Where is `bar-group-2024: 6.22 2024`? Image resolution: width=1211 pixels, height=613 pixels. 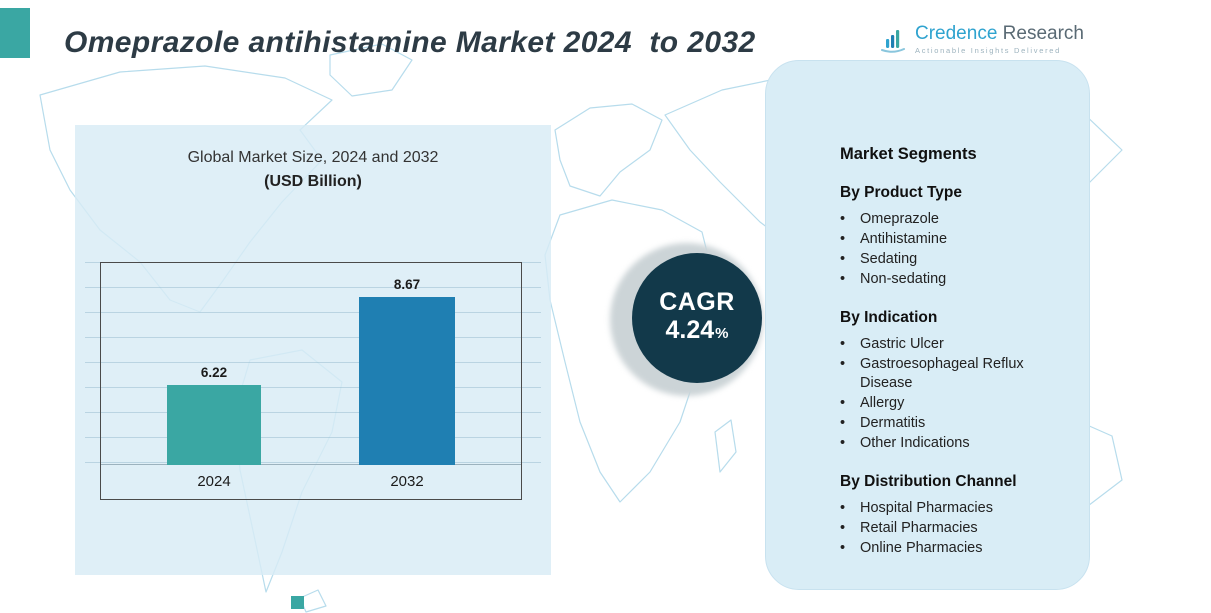 bar-group-2024: 6.22 2024 is located at coordinates (214, 376).